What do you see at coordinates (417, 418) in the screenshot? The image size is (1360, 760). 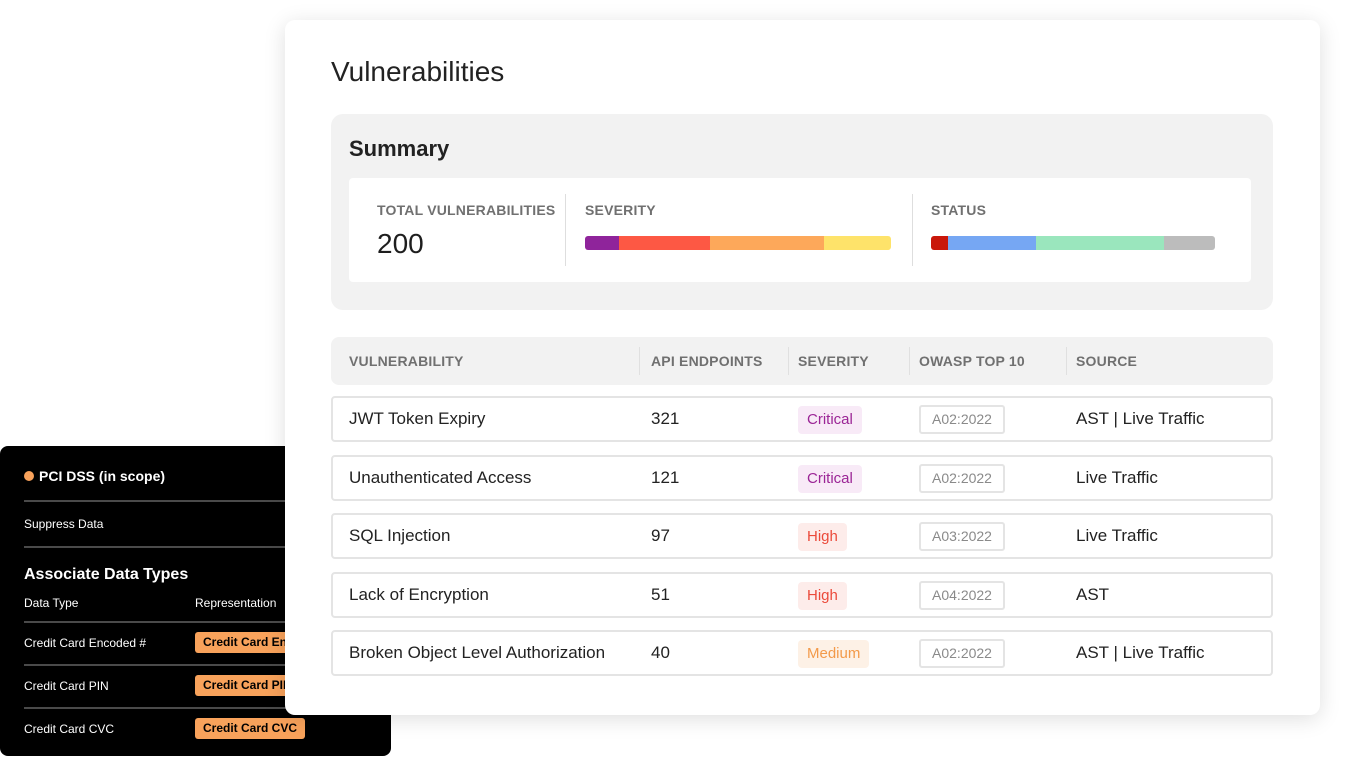 I see `vulnerability-name: JWT Token Expiry` at bounding box center [417, 418].